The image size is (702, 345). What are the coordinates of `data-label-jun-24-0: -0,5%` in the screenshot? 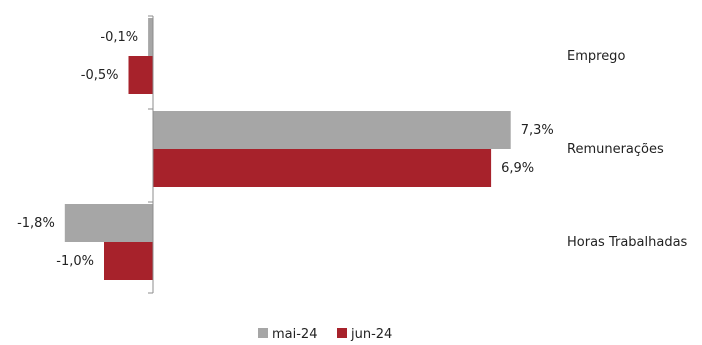 It's located at (100, 75).